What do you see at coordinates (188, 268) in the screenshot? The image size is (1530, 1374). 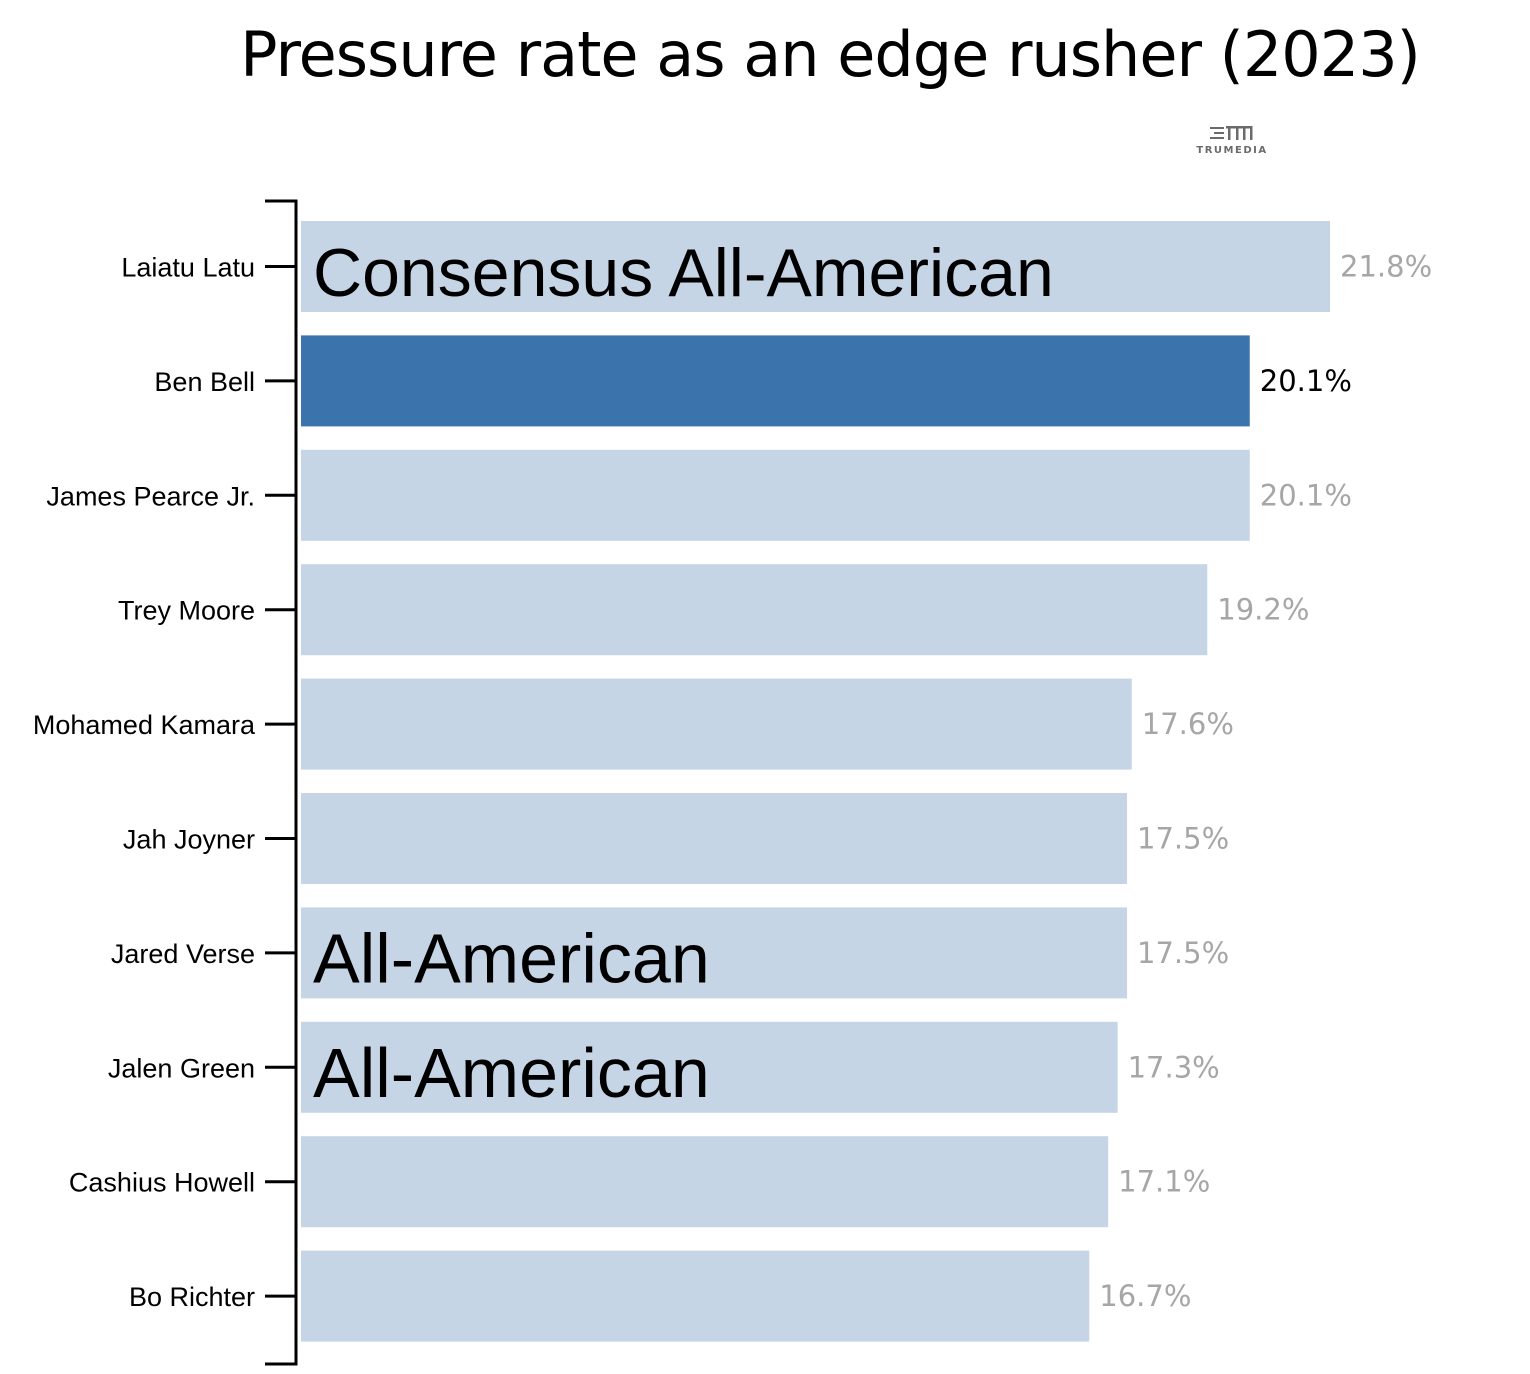 I see `category-label: Laiatu Latu` at bounding box center [188, 268].